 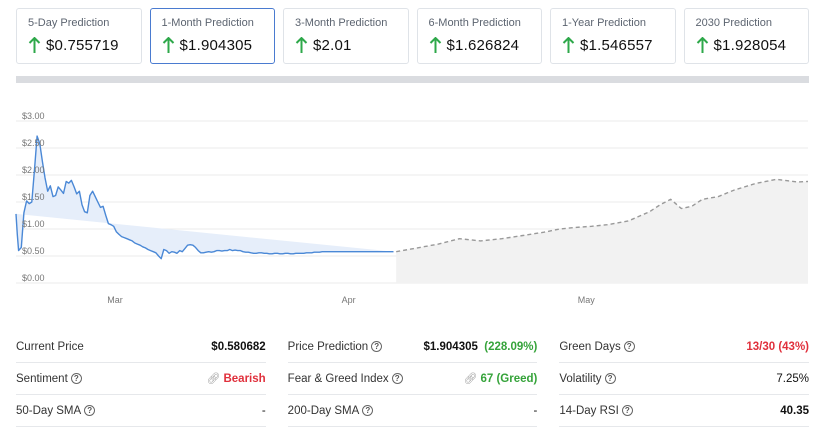 I want to click on history-price-line, so click(x=204, y=197).